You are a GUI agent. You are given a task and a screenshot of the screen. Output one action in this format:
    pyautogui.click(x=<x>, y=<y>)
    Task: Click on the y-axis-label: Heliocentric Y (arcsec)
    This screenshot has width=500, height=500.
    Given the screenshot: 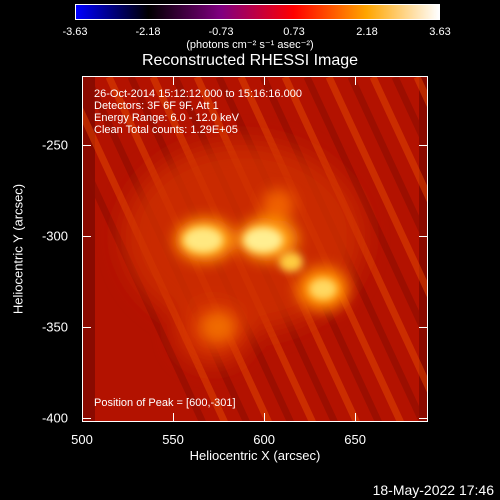 What is the action you would take?
    pyautogui.click(x=18, y=249)
    